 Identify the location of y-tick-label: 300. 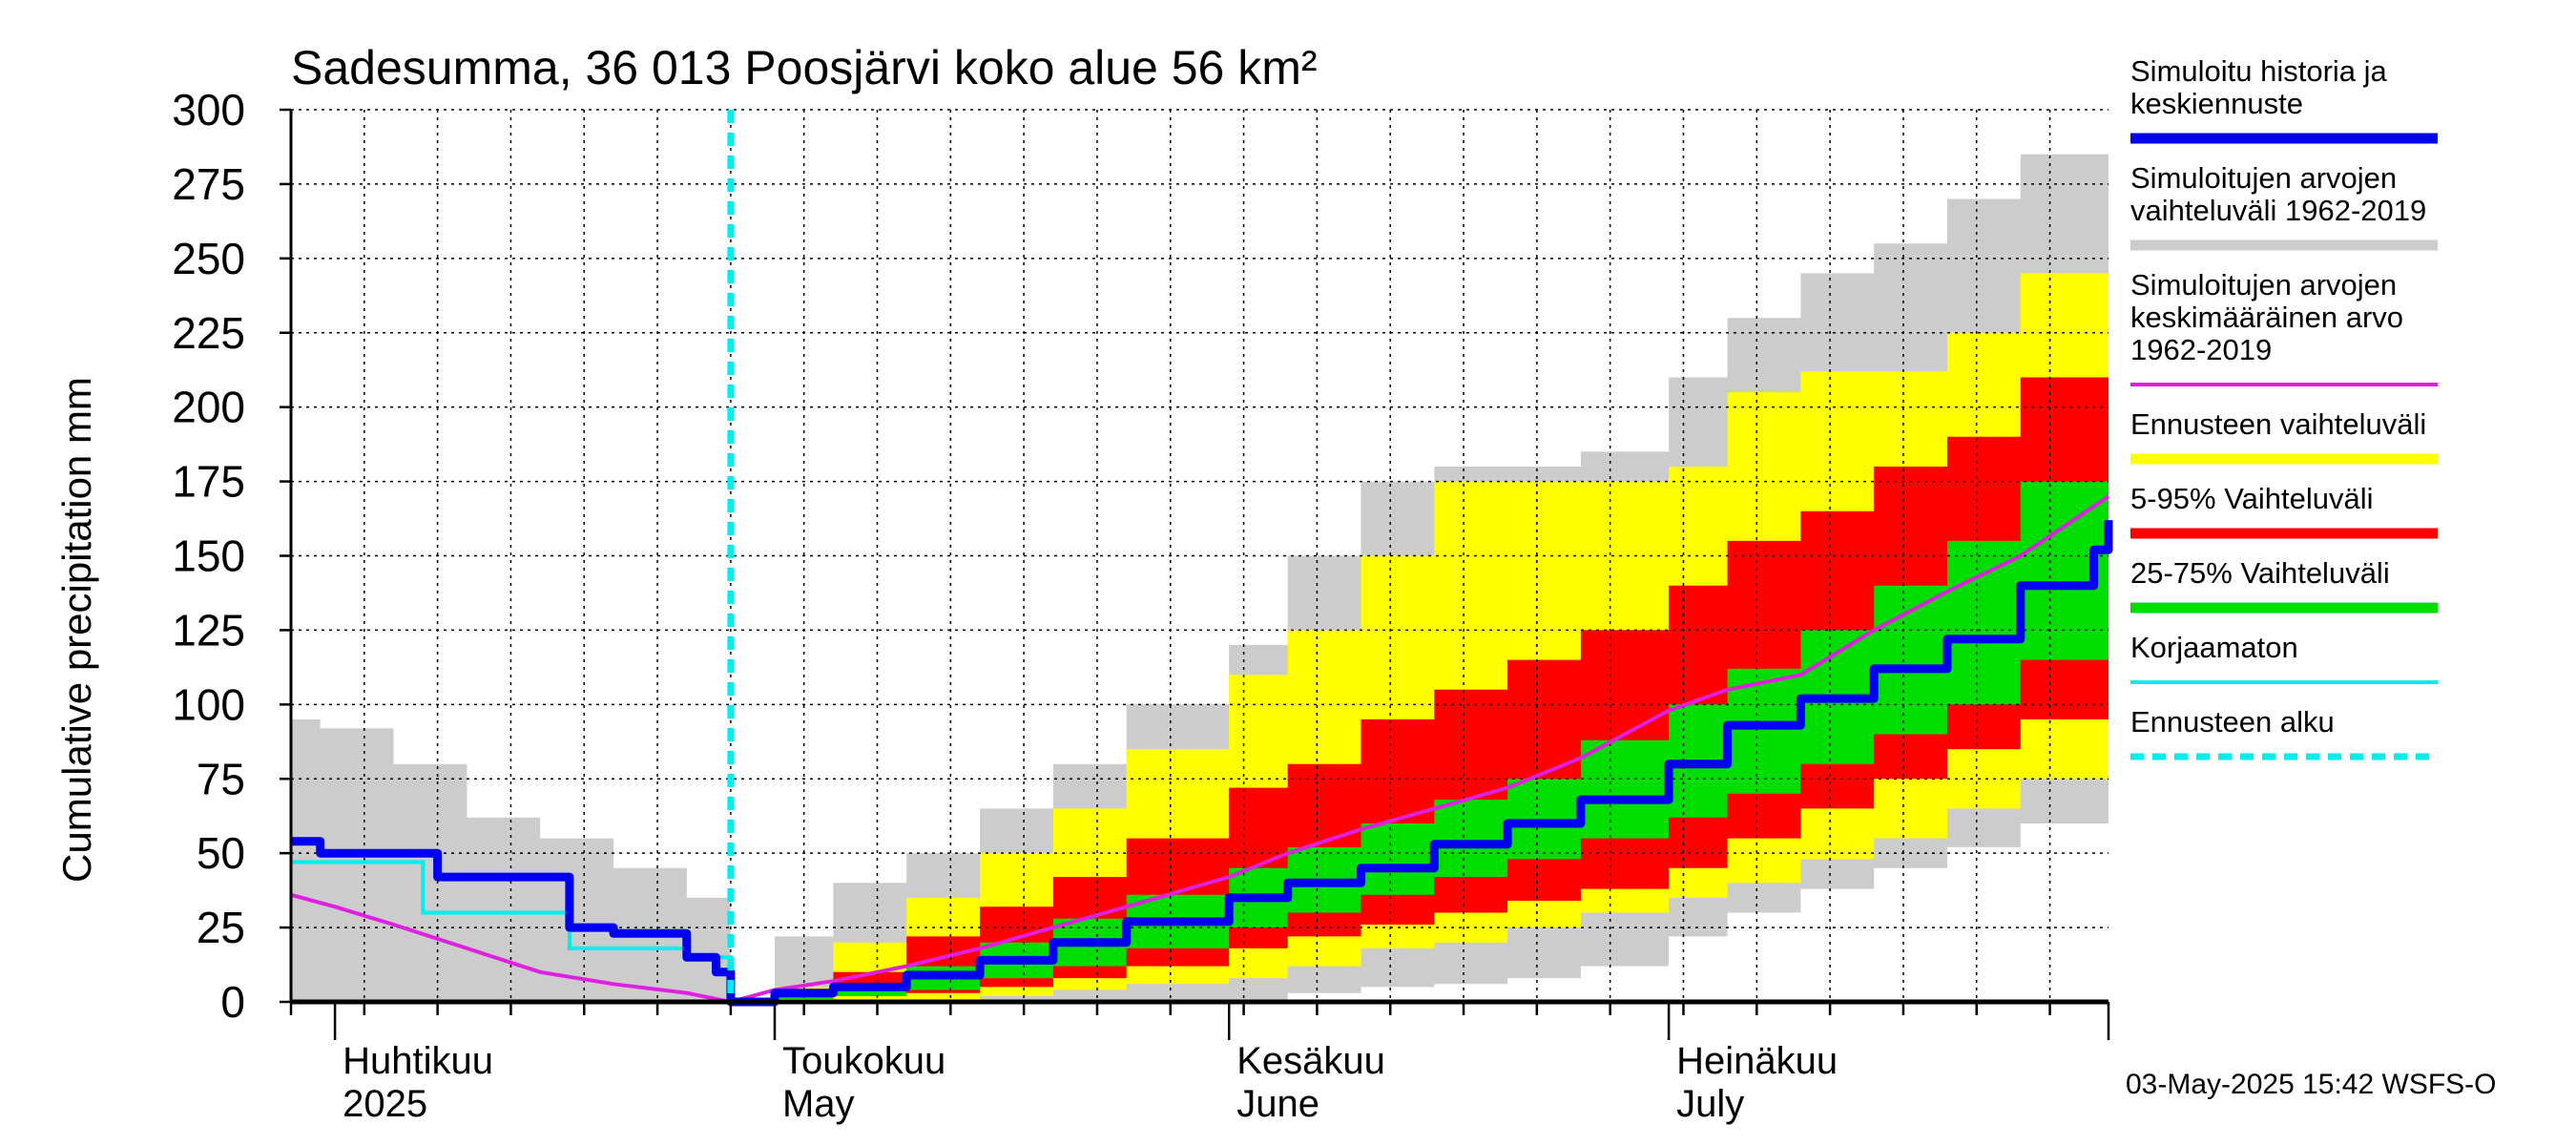
(208, 110).